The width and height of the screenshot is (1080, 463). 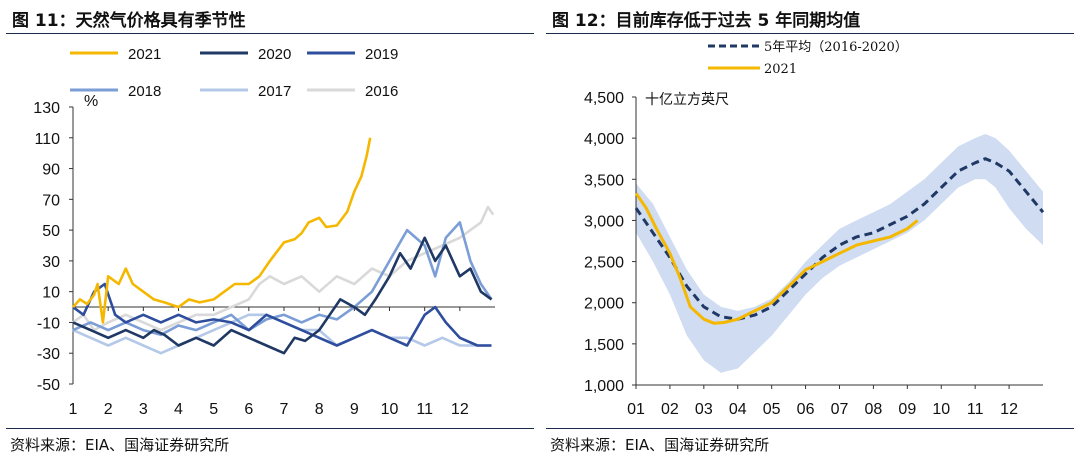 I want to click on x-tick-label: 01, so click(x=636, y=409).